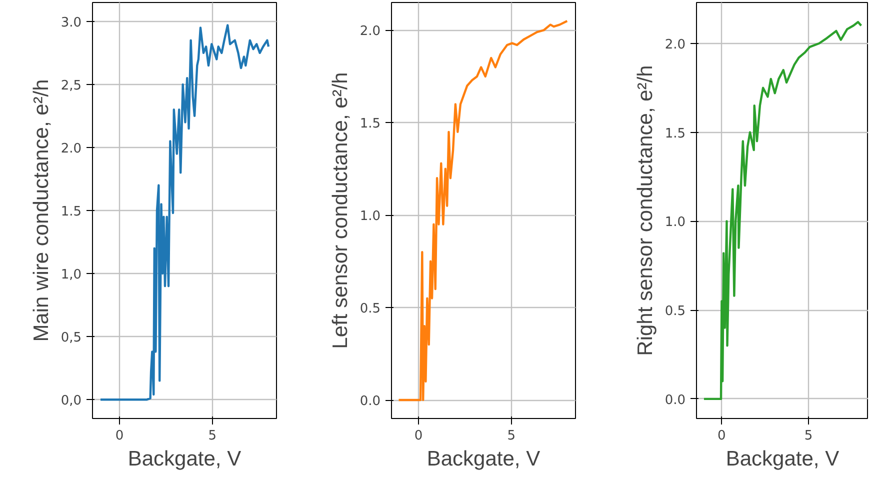 This screenshot has width=869, height=495. Describe the element at coordinates (41, 210) in the screenshot. I see `y-axis-title: Main wire conductance, e²/h` at that location.